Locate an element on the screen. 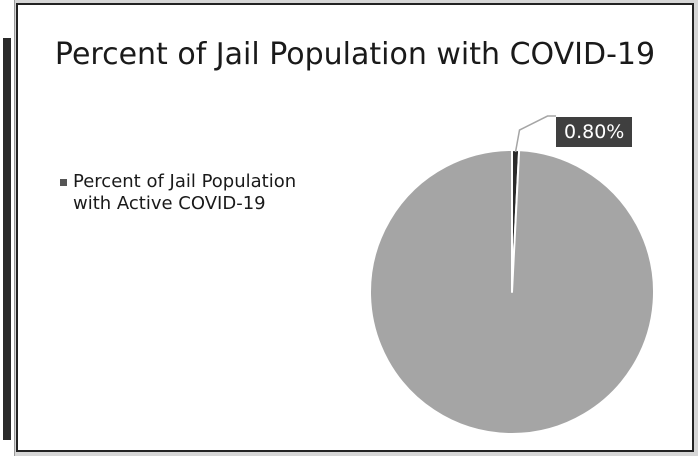 The height and width of the screenshot is (456, 698). data-label-leader-line is located at coordinates (535, 134).